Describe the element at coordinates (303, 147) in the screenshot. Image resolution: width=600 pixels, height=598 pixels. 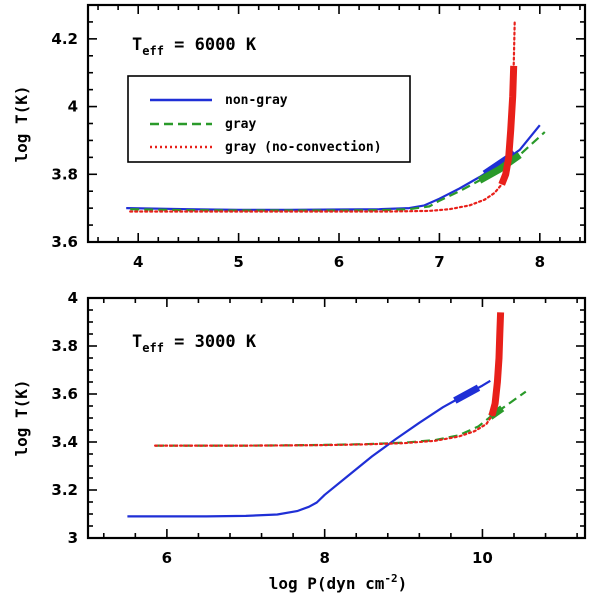
I see `legend-label-gray-no-convection: gray (no-convection)` at that location.